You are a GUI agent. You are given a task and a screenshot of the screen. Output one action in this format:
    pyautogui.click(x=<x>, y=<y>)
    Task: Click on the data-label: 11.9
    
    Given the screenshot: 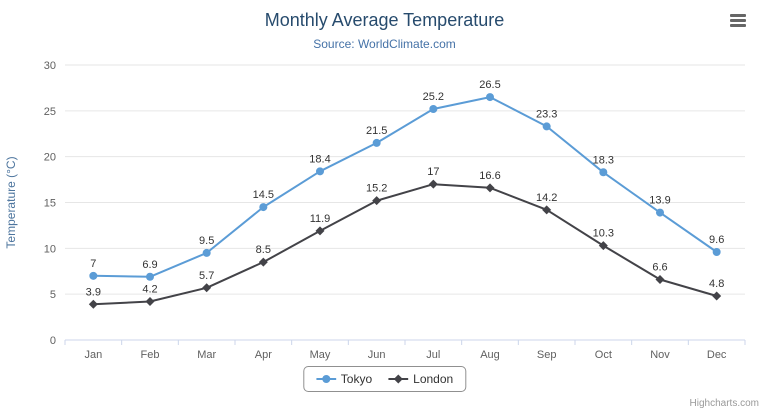 What is the action you would take?
    pyautogui.click(x=320, y=219)
    